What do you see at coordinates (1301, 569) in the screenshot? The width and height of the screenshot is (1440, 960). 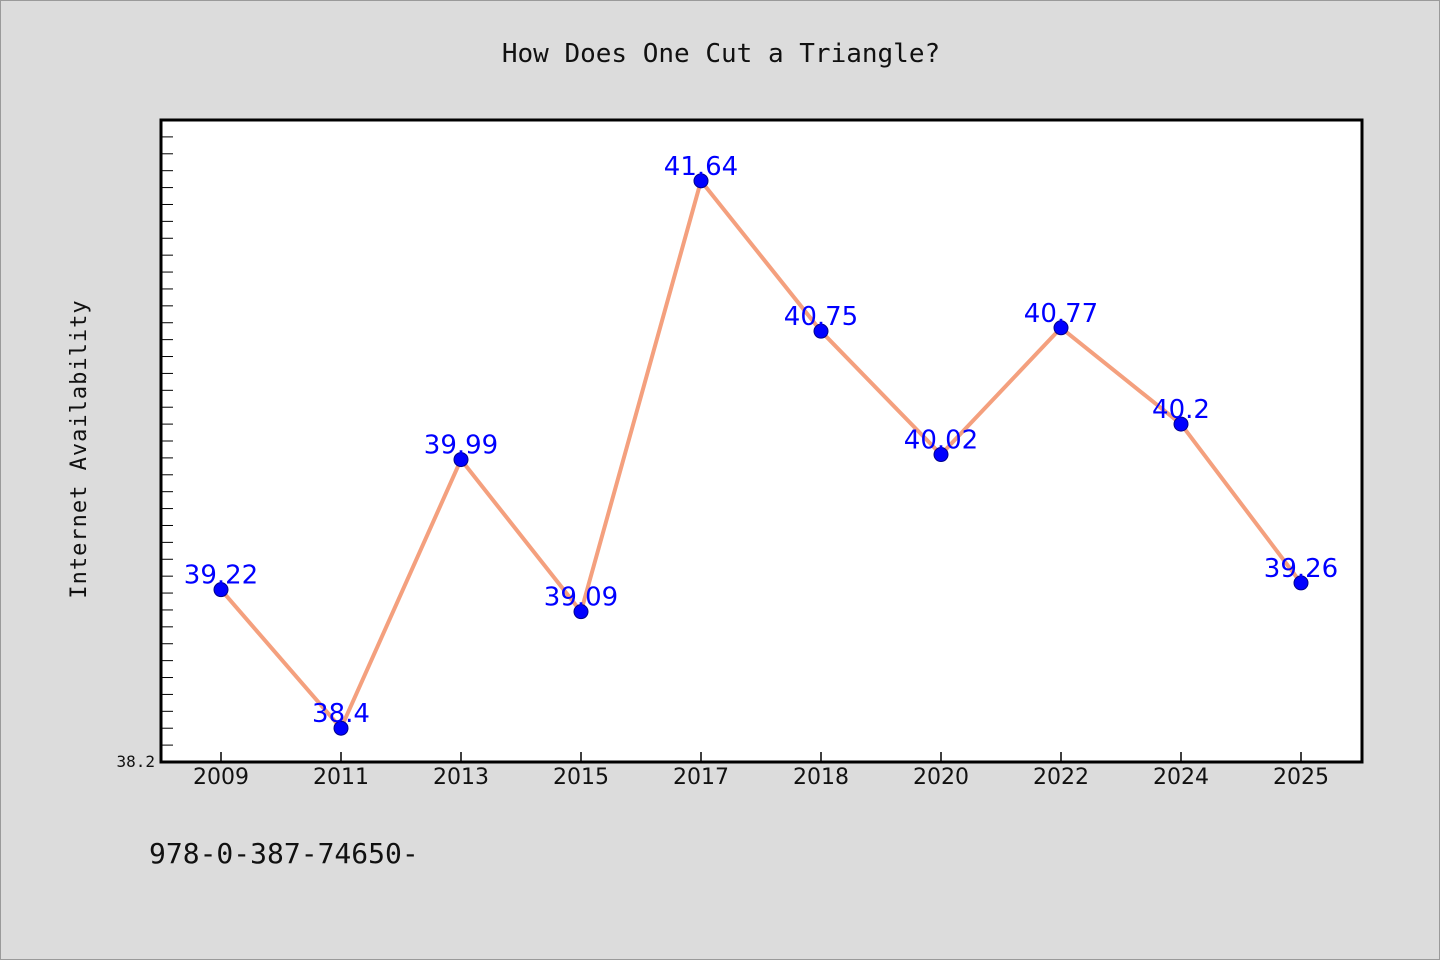 I see `data-label: 39.26` at bounding box center [1301, 569].